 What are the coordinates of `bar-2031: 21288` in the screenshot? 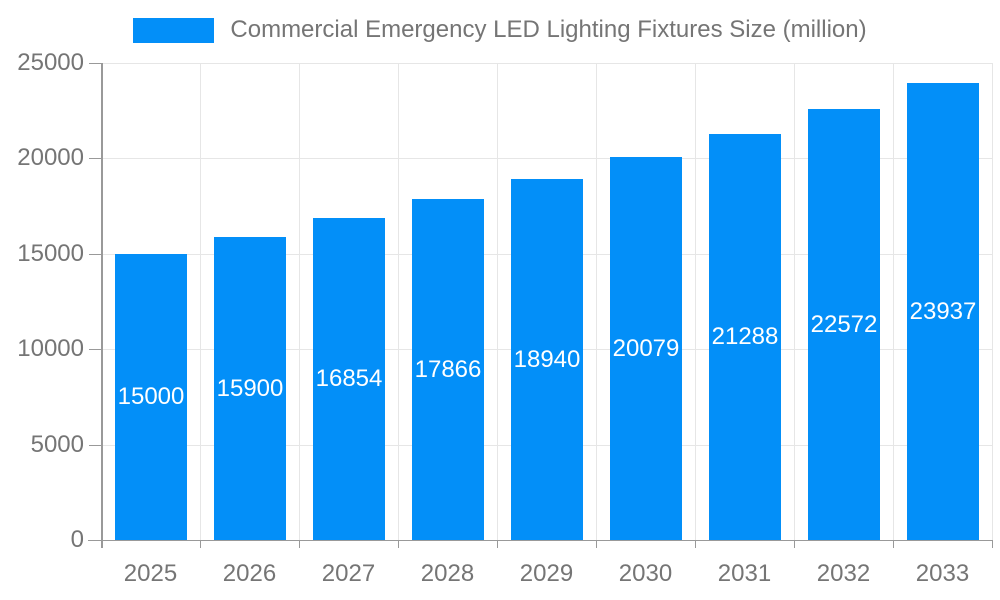 It's located at (745, 337).